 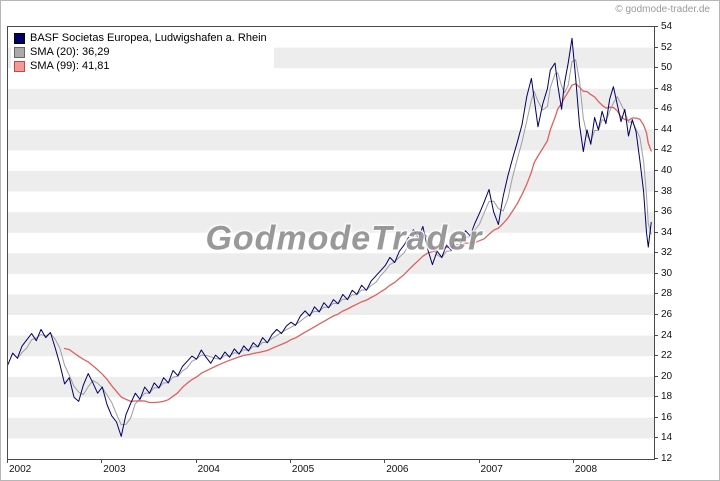 What do you see at coordinates (19, 66) in the screenshot?
I see `sma99-series-swatch` at bounding box center [19, 66].